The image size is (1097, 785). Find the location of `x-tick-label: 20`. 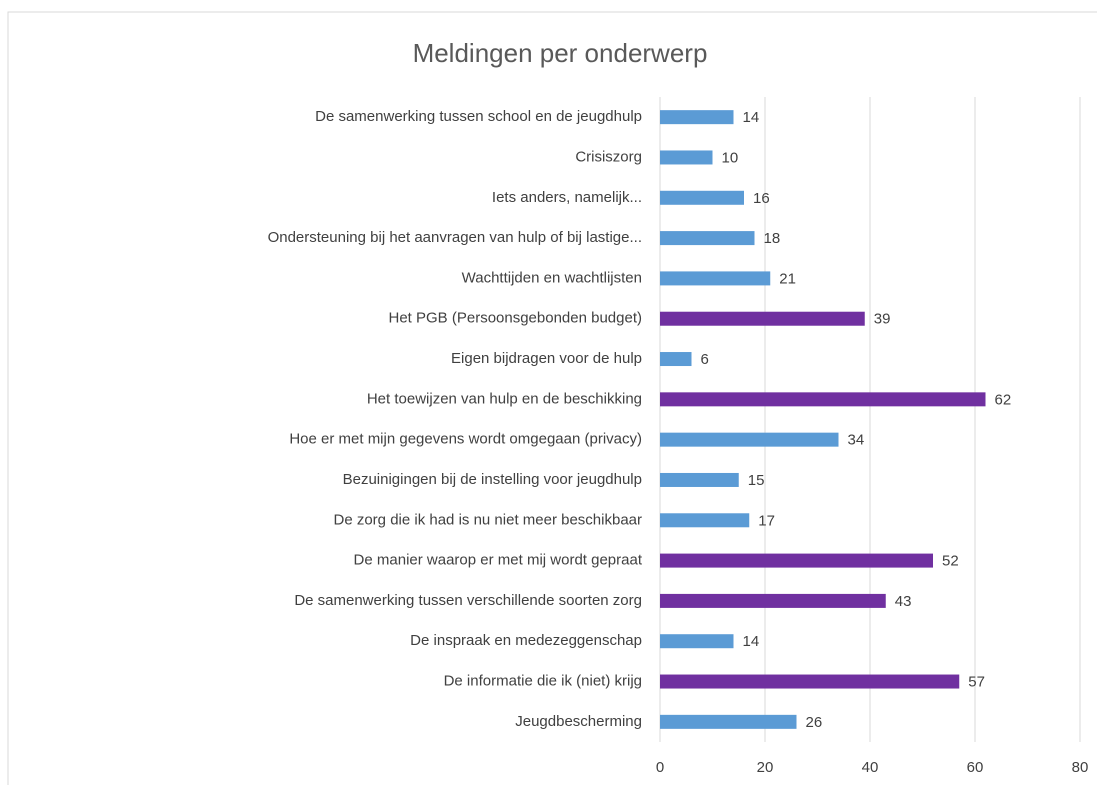

x-tick-label: 20 is located at coordinates (765, 767).